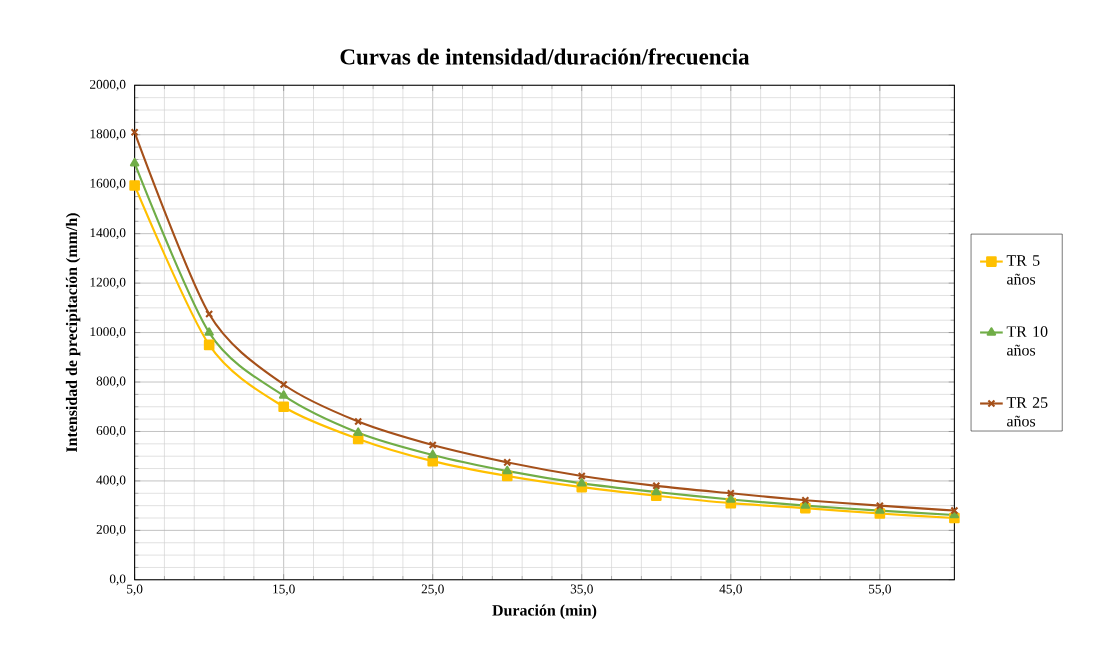 The height and width of the screenshot is (645, 1117). I want to click on y-tick-label: 1800,0, so click(108, 135).